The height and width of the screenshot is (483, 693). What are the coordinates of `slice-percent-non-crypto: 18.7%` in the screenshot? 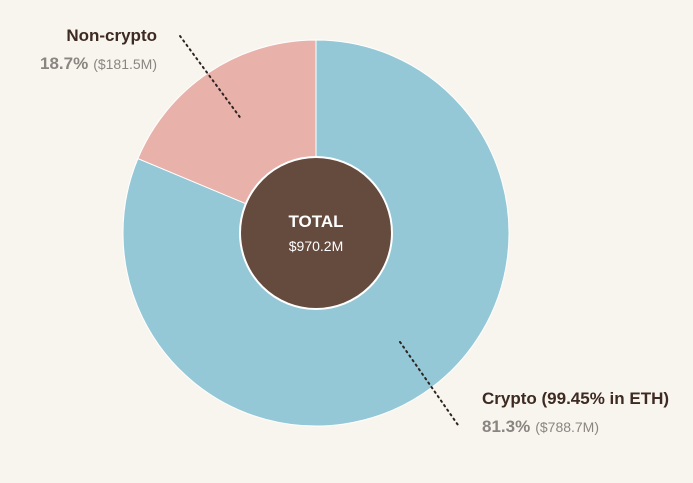 It's located at (64, 63).